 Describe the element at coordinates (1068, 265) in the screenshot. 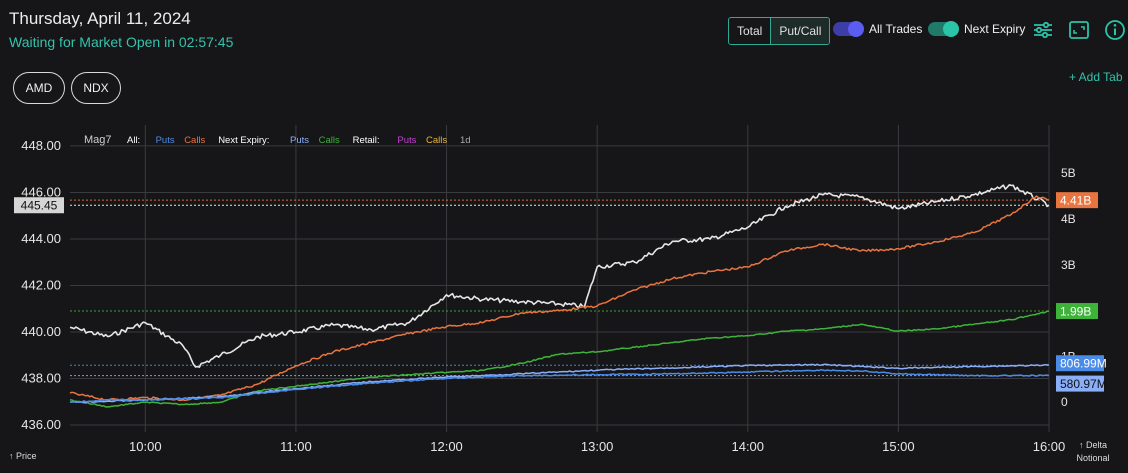

I see `right-tick-label: 3B` at that location.